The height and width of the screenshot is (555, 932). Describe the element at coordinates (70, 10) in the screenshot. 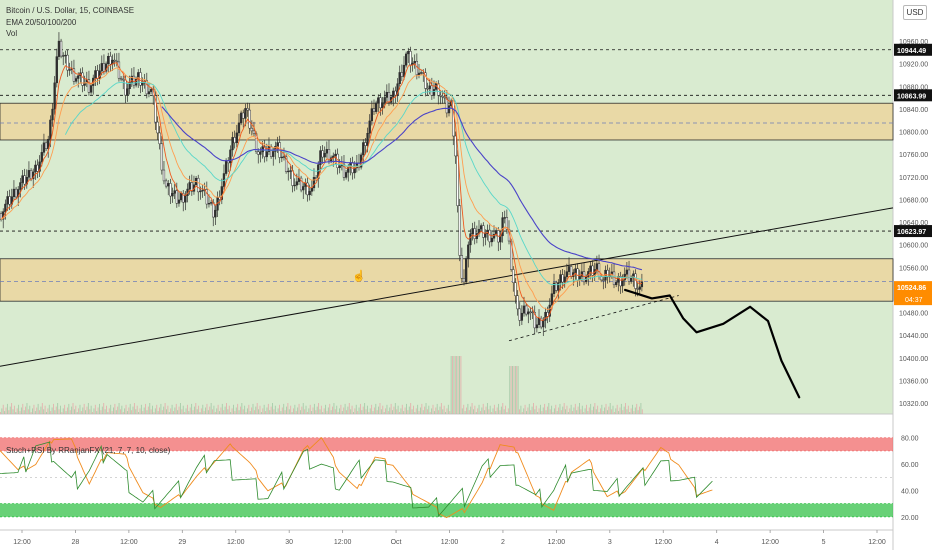

I see `symbol-title: Bitcoin / U.S. Dollar, 15, COINBASE` at that location.